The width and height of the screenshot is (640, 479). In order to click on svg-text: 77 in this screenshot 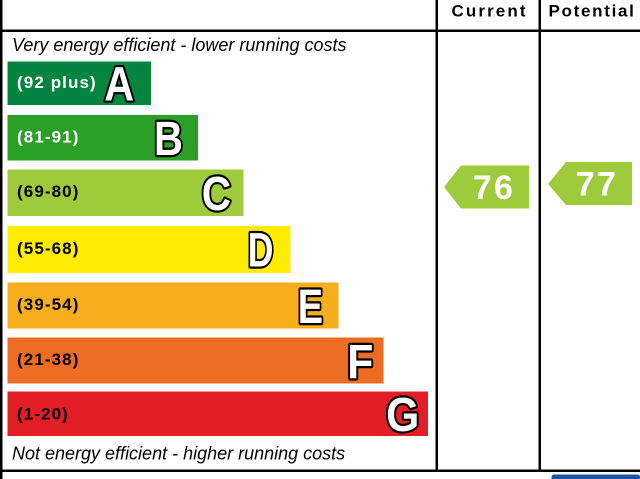, I will do `click(597, 185)`.